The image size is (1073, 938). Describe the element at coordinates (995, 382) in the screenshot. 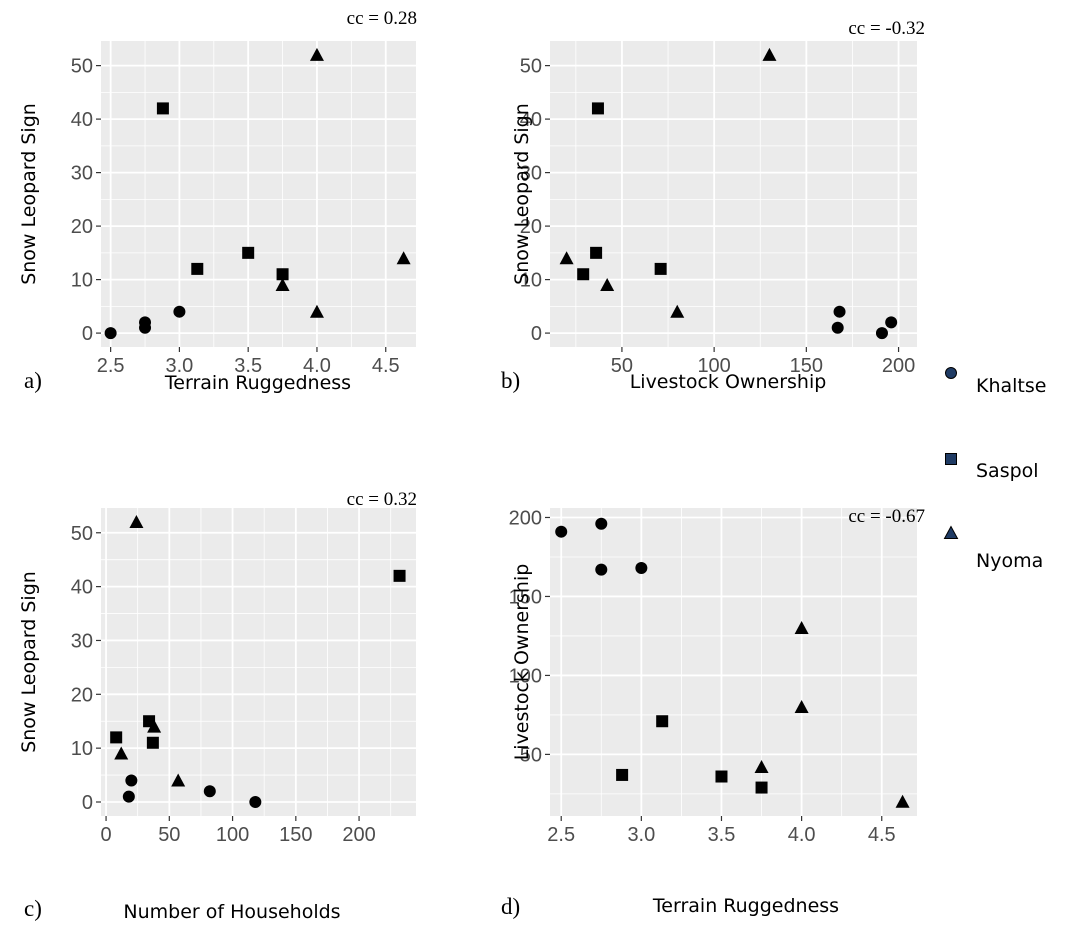

I see `legend-item-khaltse: Khaltse` at that location.